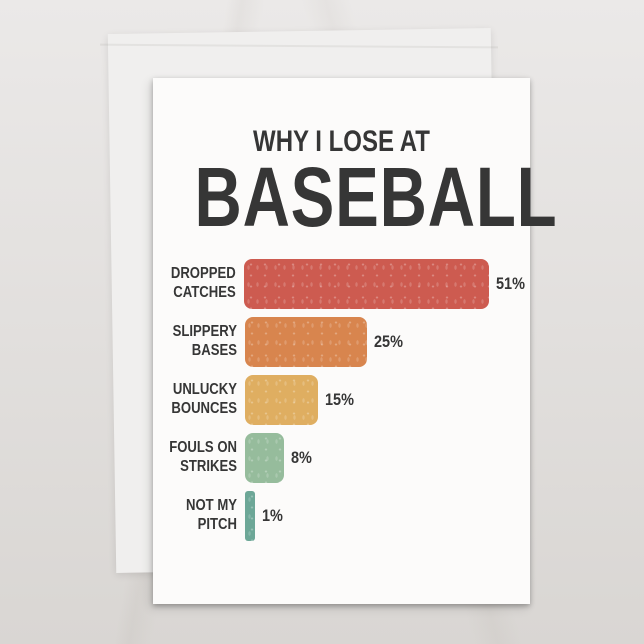 The image size is (644, 644). I want to click on chart-row-dropped-catches: DROPPED CATCHES 51%, so click(341, 284).